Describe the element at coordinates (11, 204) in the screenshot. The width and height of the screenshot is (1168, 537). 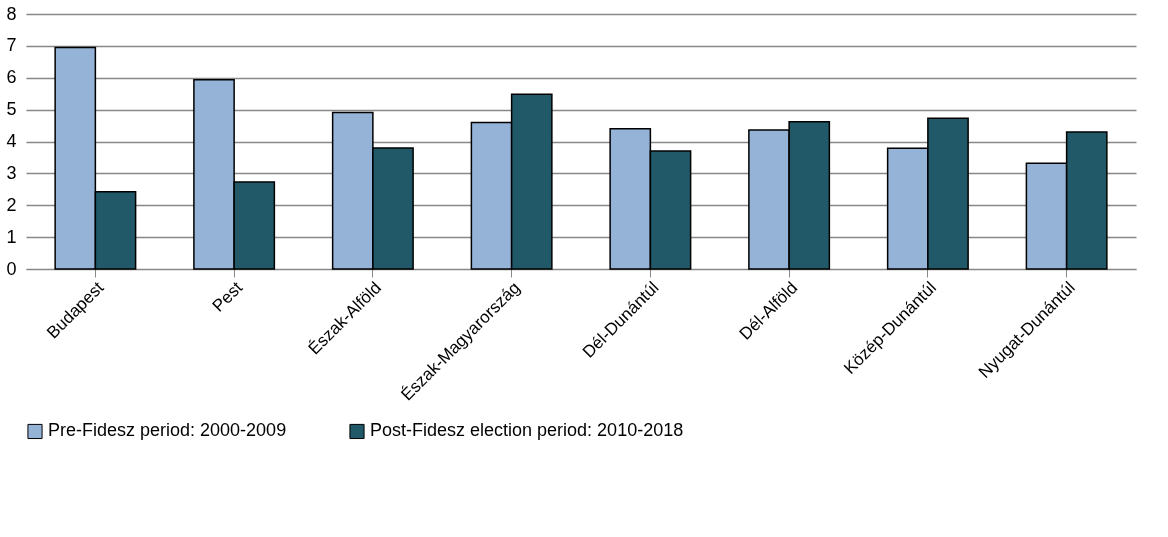
I see `y-tick-label: 2` at that location.